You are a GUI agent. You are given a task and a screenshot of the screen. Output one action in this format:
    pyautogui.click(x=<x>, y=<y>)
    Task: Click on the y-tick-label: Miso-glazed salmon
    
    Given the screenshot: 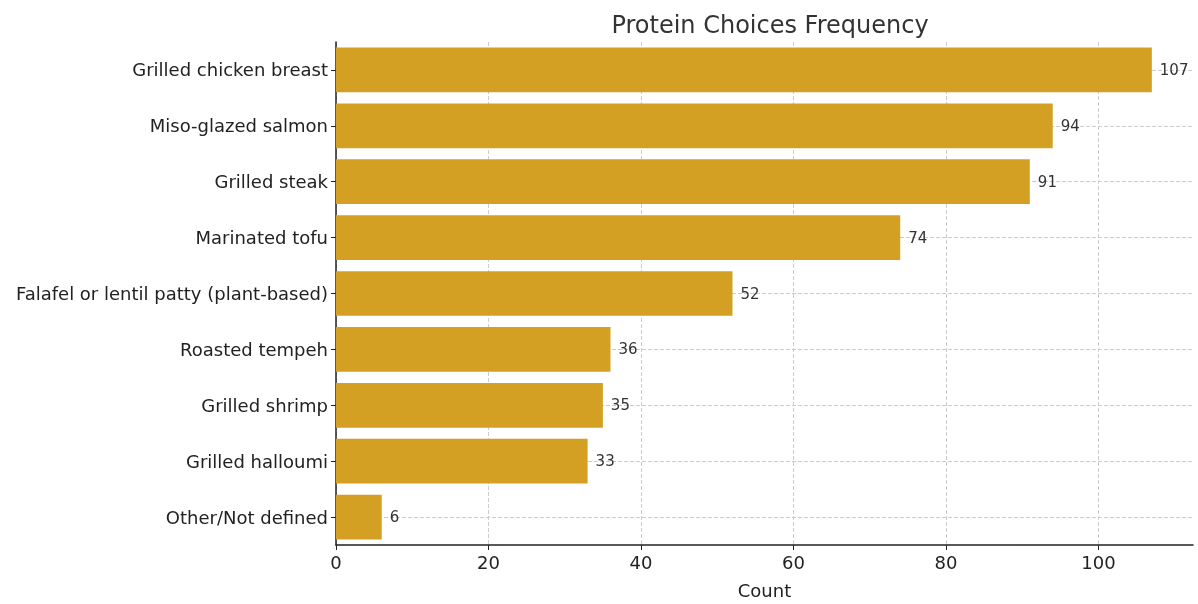 What is the action you would take?
    pyautogui.click(x=238, y=126)
    